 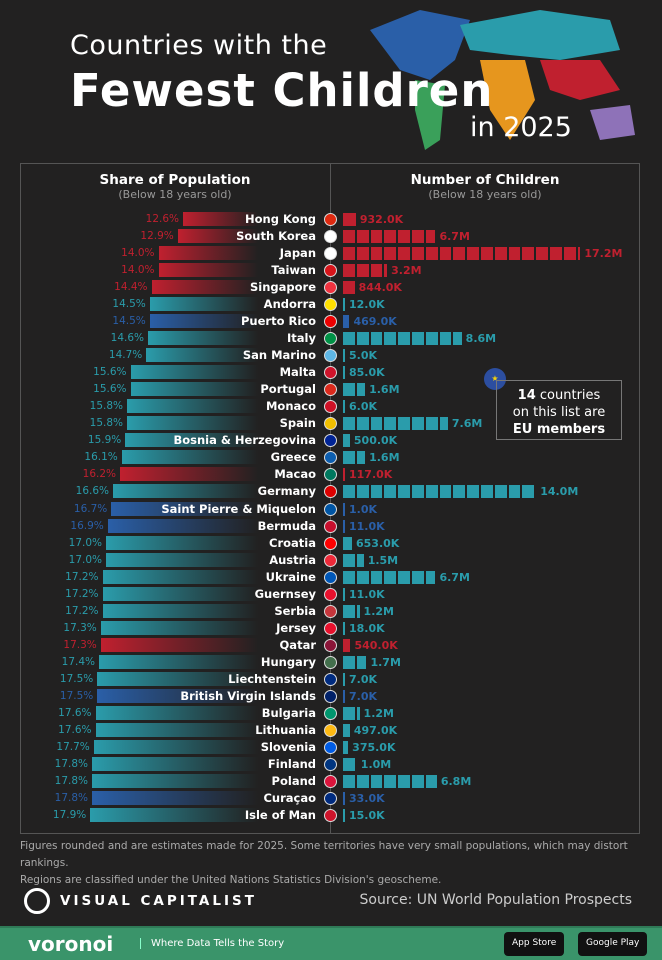 I want to click on share-label: 16.7%, so click(x=90, y=508).